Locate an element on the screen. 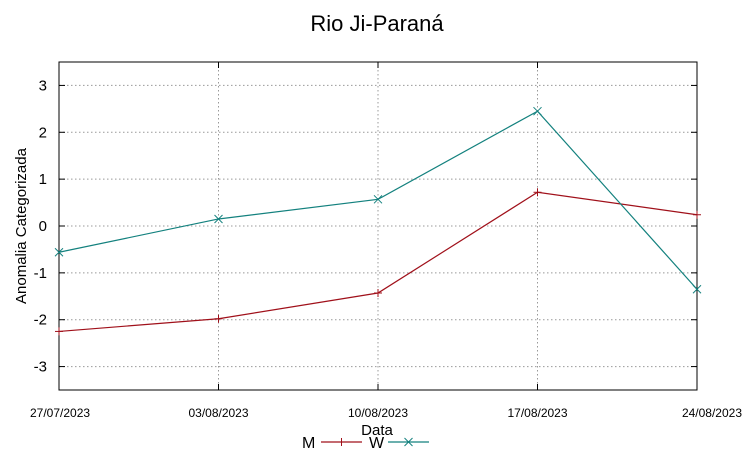  x-tick-label: 24/08/2023 is located at coordinates (712, 413).